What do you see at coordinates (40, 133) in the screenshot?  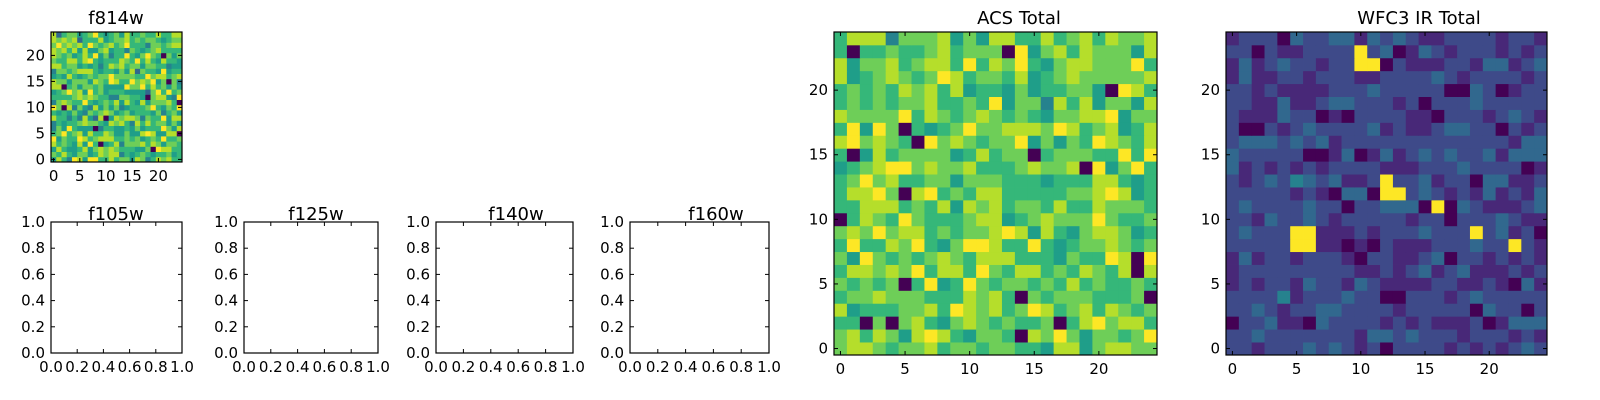 I see `f814w-y-tick-label: 5` at bounding box center [40, 133].